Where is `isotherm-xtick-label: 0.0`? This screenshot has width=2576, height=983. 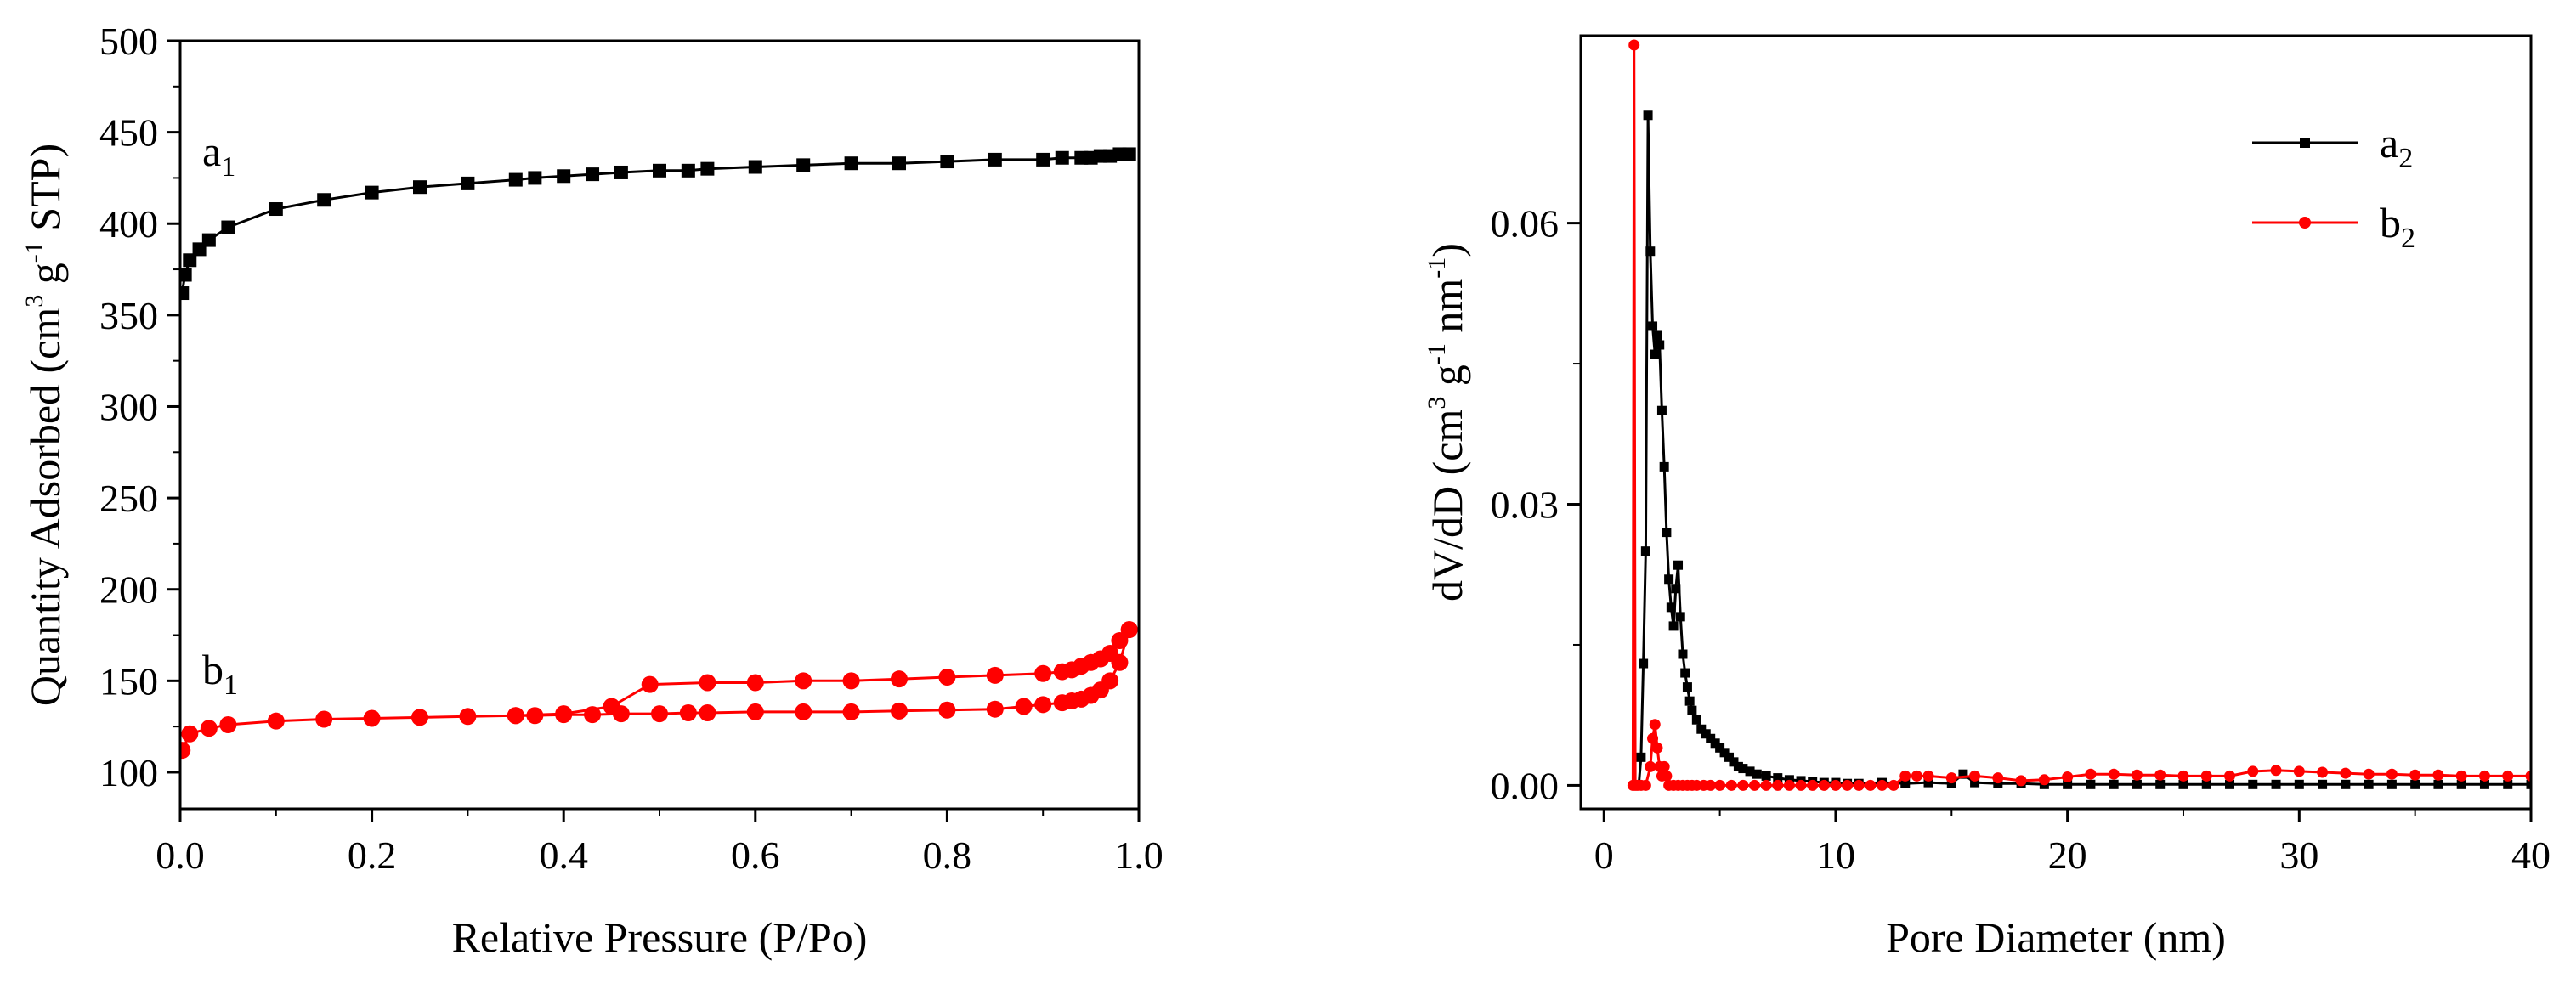
isotherm-xtick-label: 0.0 is located at coordinates (180, 855).